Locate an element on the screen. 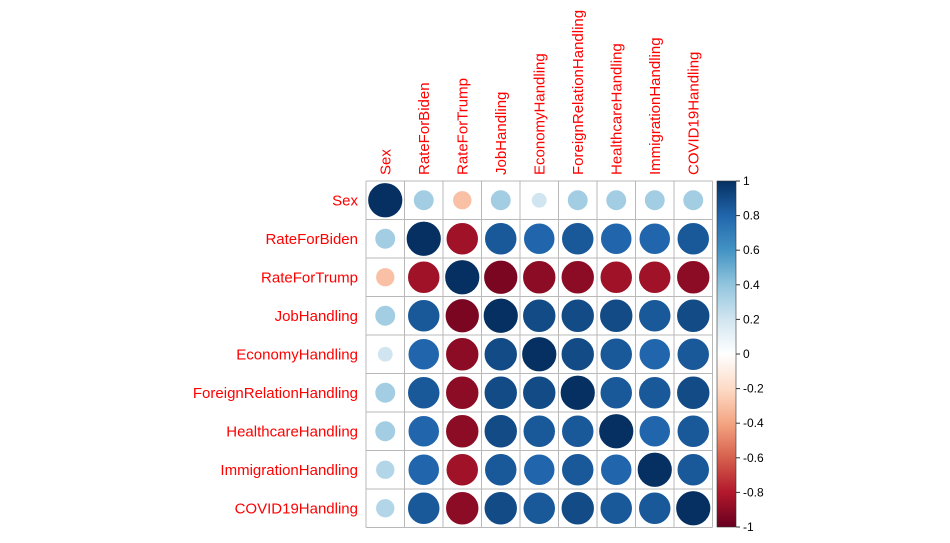 The width and height of the screenshot is (950, 543). colorbar-gradient is located at coordinates (726, 354).